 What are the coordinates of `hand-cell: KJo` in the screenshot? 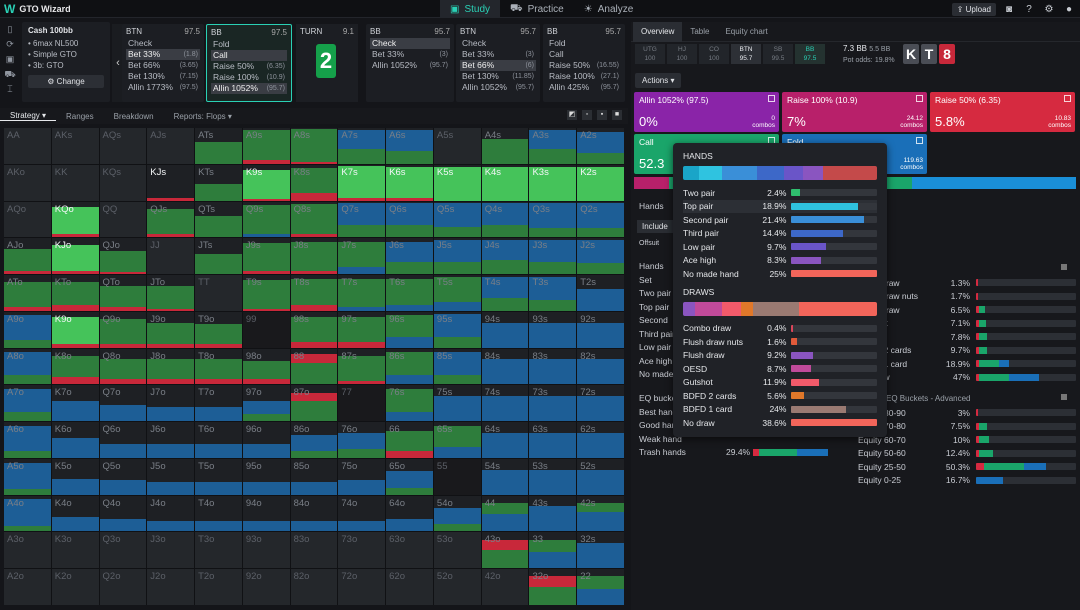 It's located at (75, 256).